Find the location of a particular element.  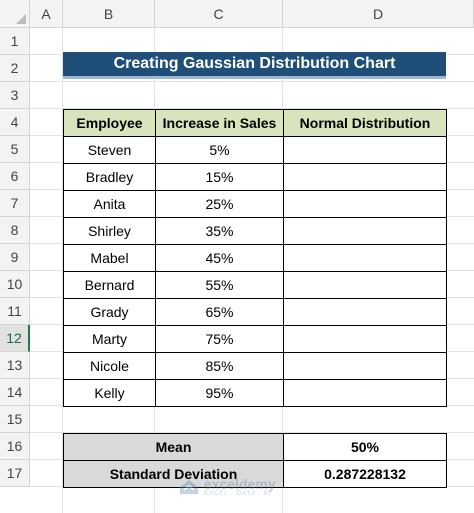

row-header-2: 2 is located at coordinates (15, 68).